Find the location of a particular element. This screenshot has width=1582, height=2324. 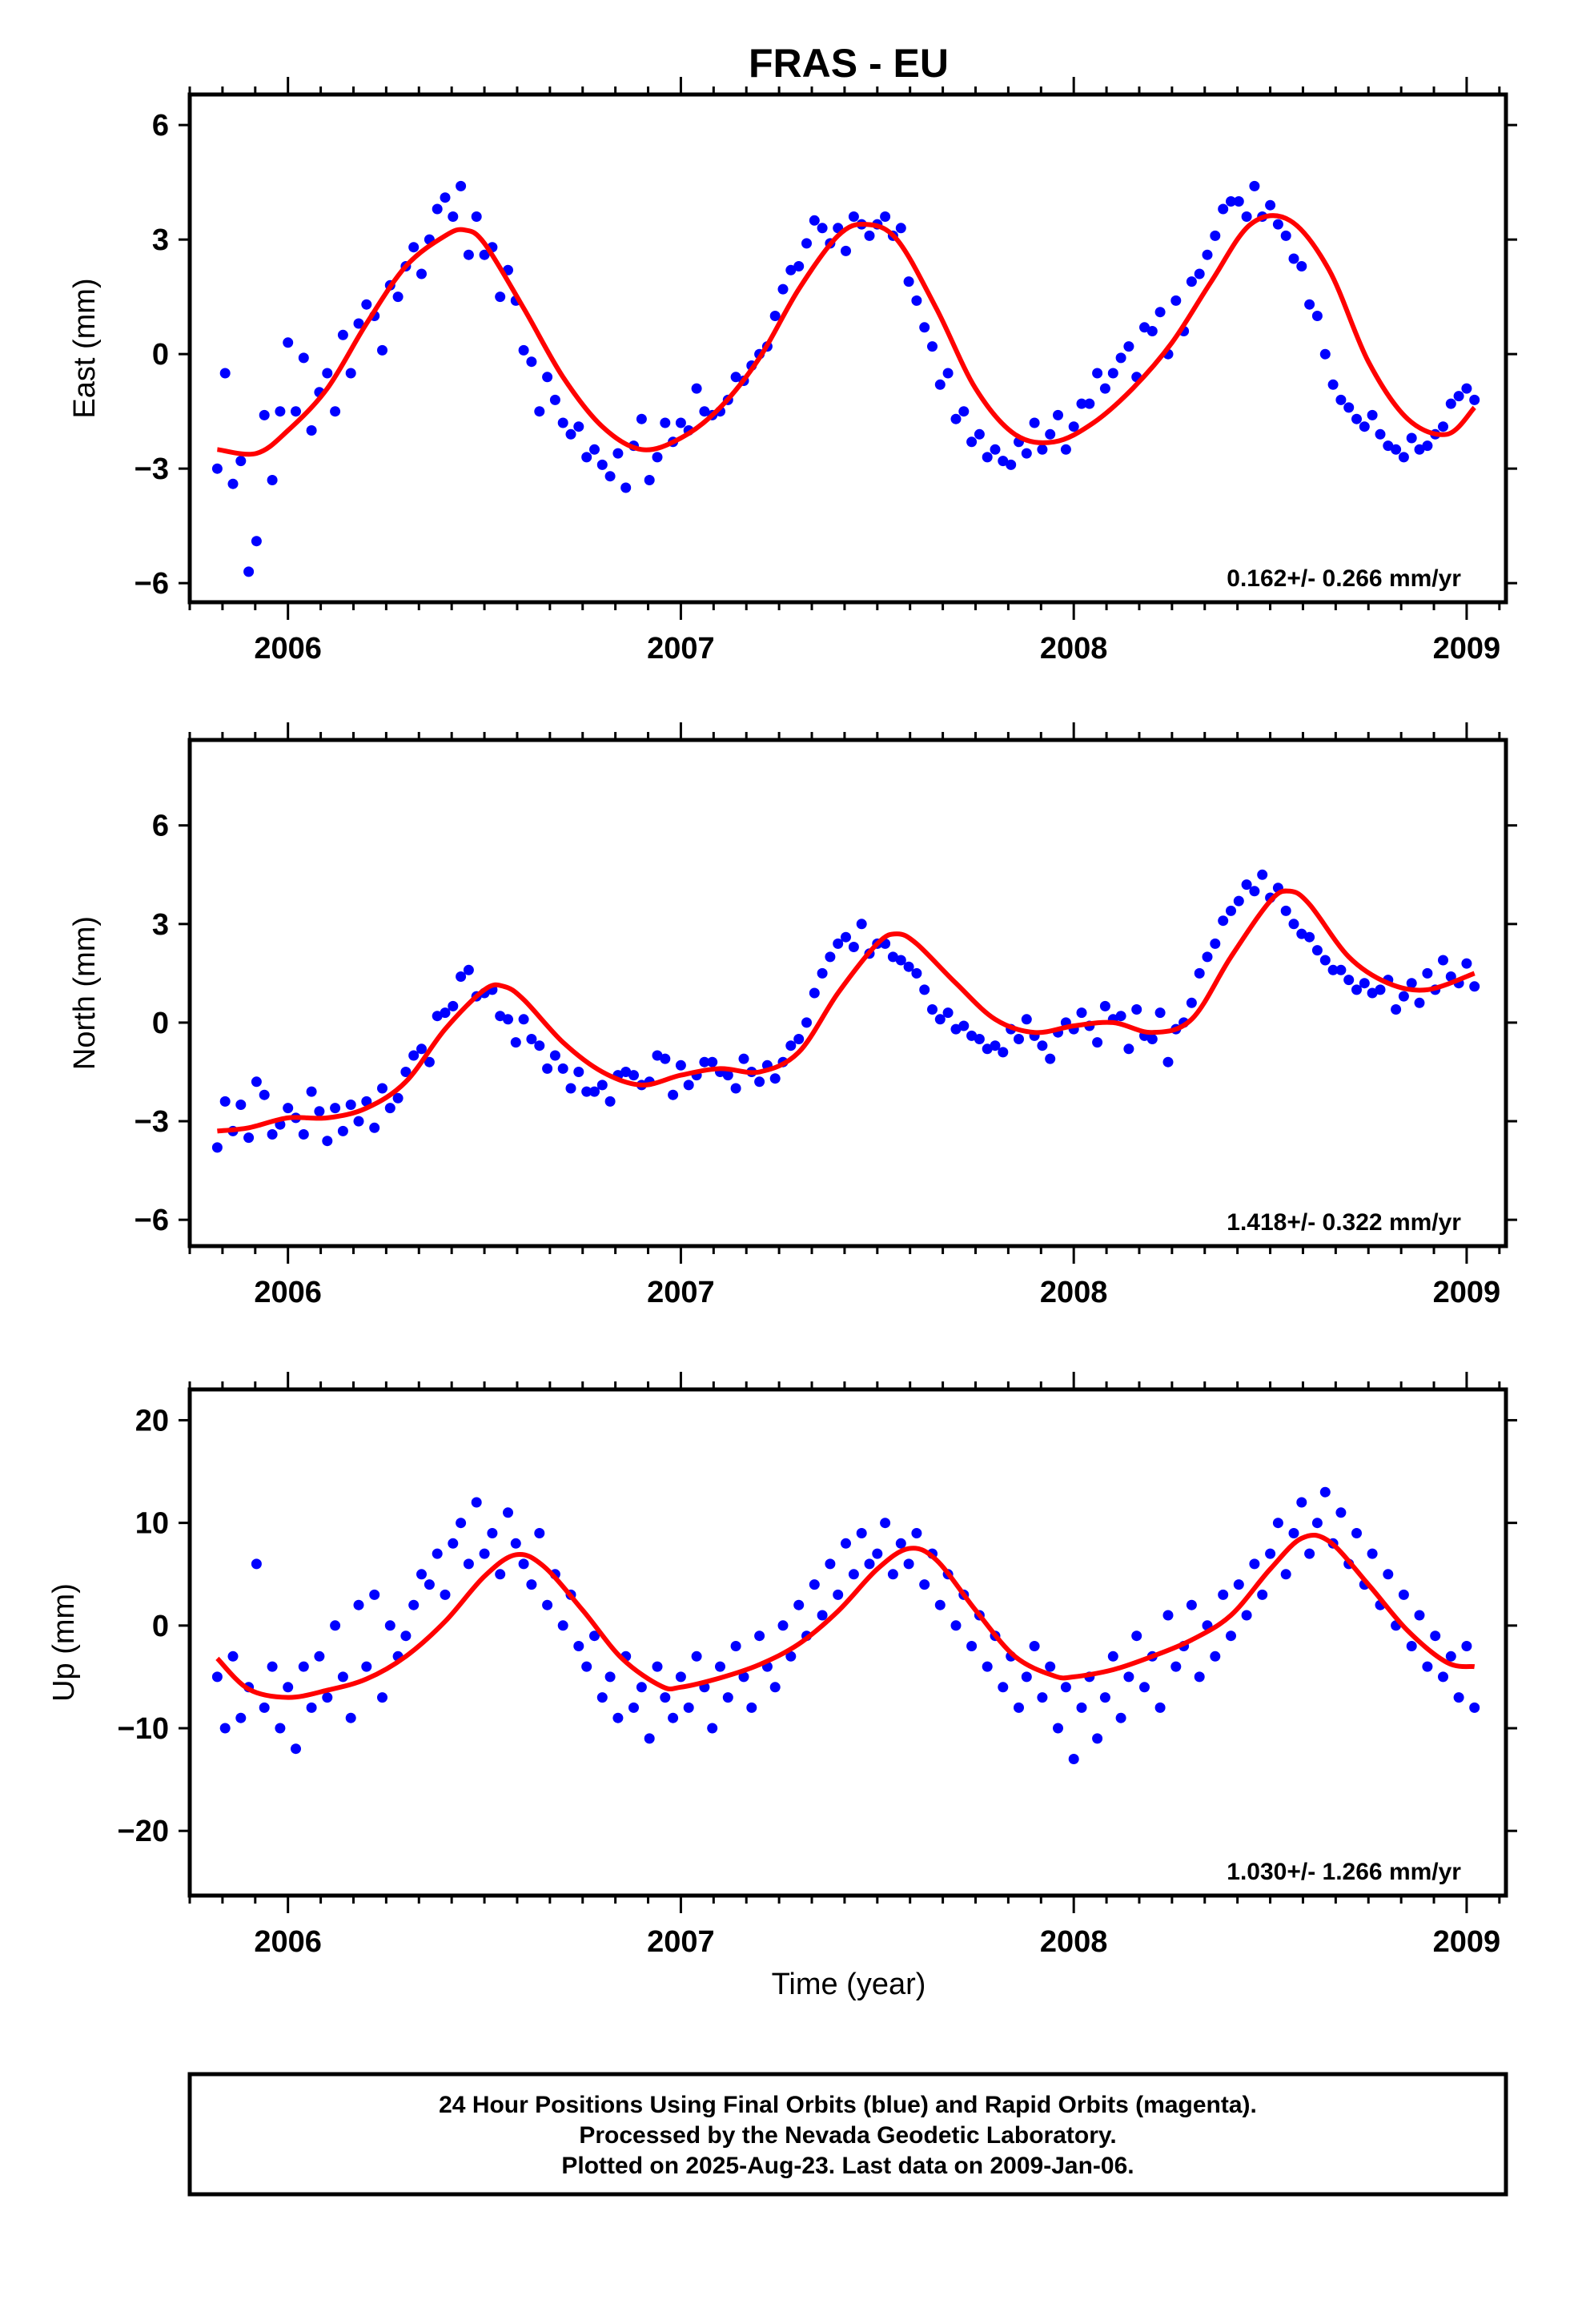

north-rate-text: 1.418+/- 0.322 mm/yr is located at coordinates (1344, 1222).